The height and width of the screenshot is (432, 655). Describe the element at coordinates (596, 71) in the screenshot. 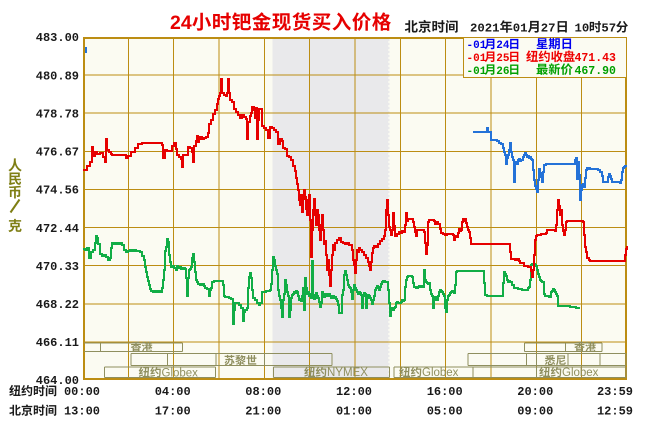

I see `svg-text: 467.90` at that location.